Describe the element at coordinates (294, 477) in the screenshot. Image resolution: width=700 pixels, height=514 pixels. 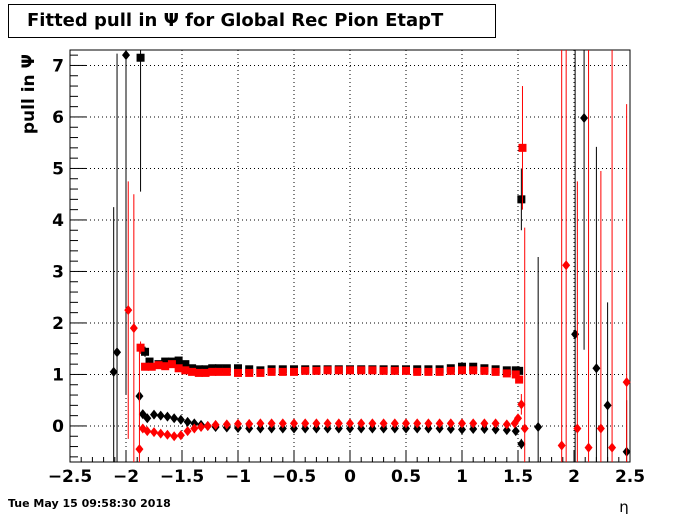
I see `x-tick-label: −0.5` at that location.